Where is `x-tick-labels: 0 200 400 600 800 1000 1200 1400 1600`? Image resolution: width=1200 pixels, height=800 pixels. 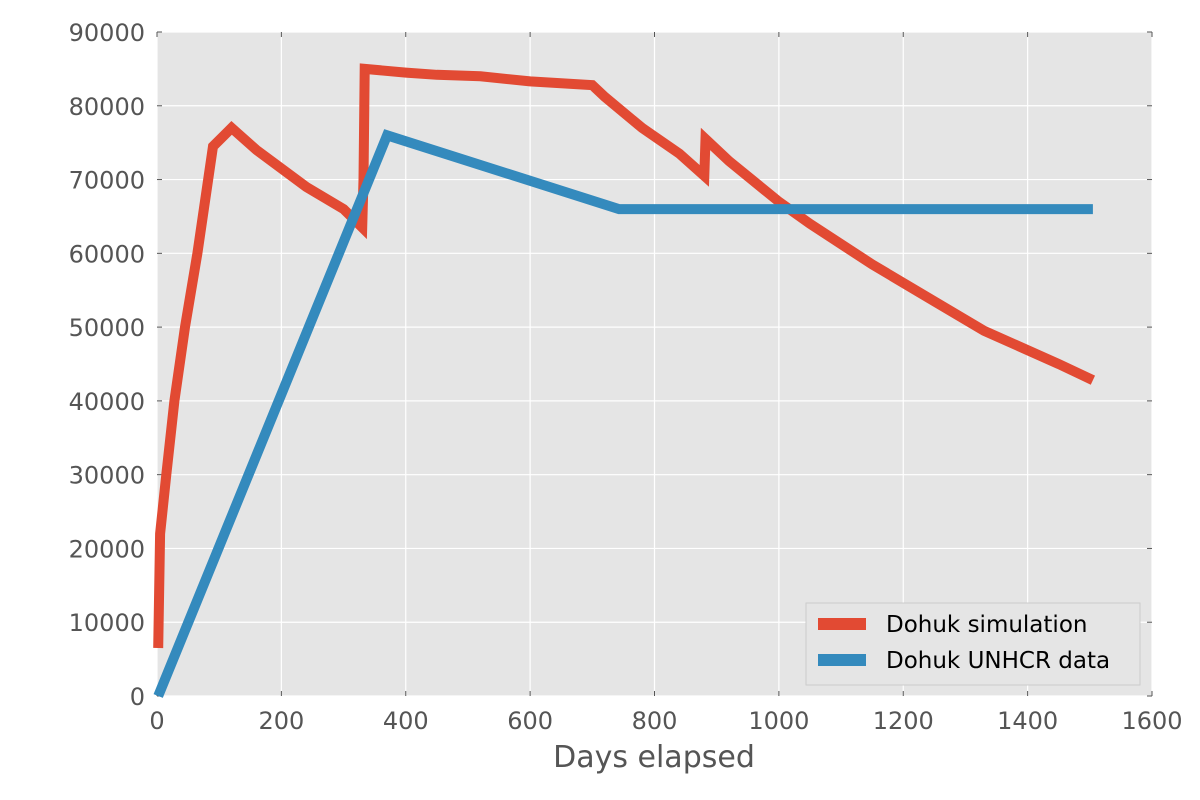
x-tick-labels: 0 200 400 600 800 1000 1200 1400 1600 is located at coordinates (665, 721).